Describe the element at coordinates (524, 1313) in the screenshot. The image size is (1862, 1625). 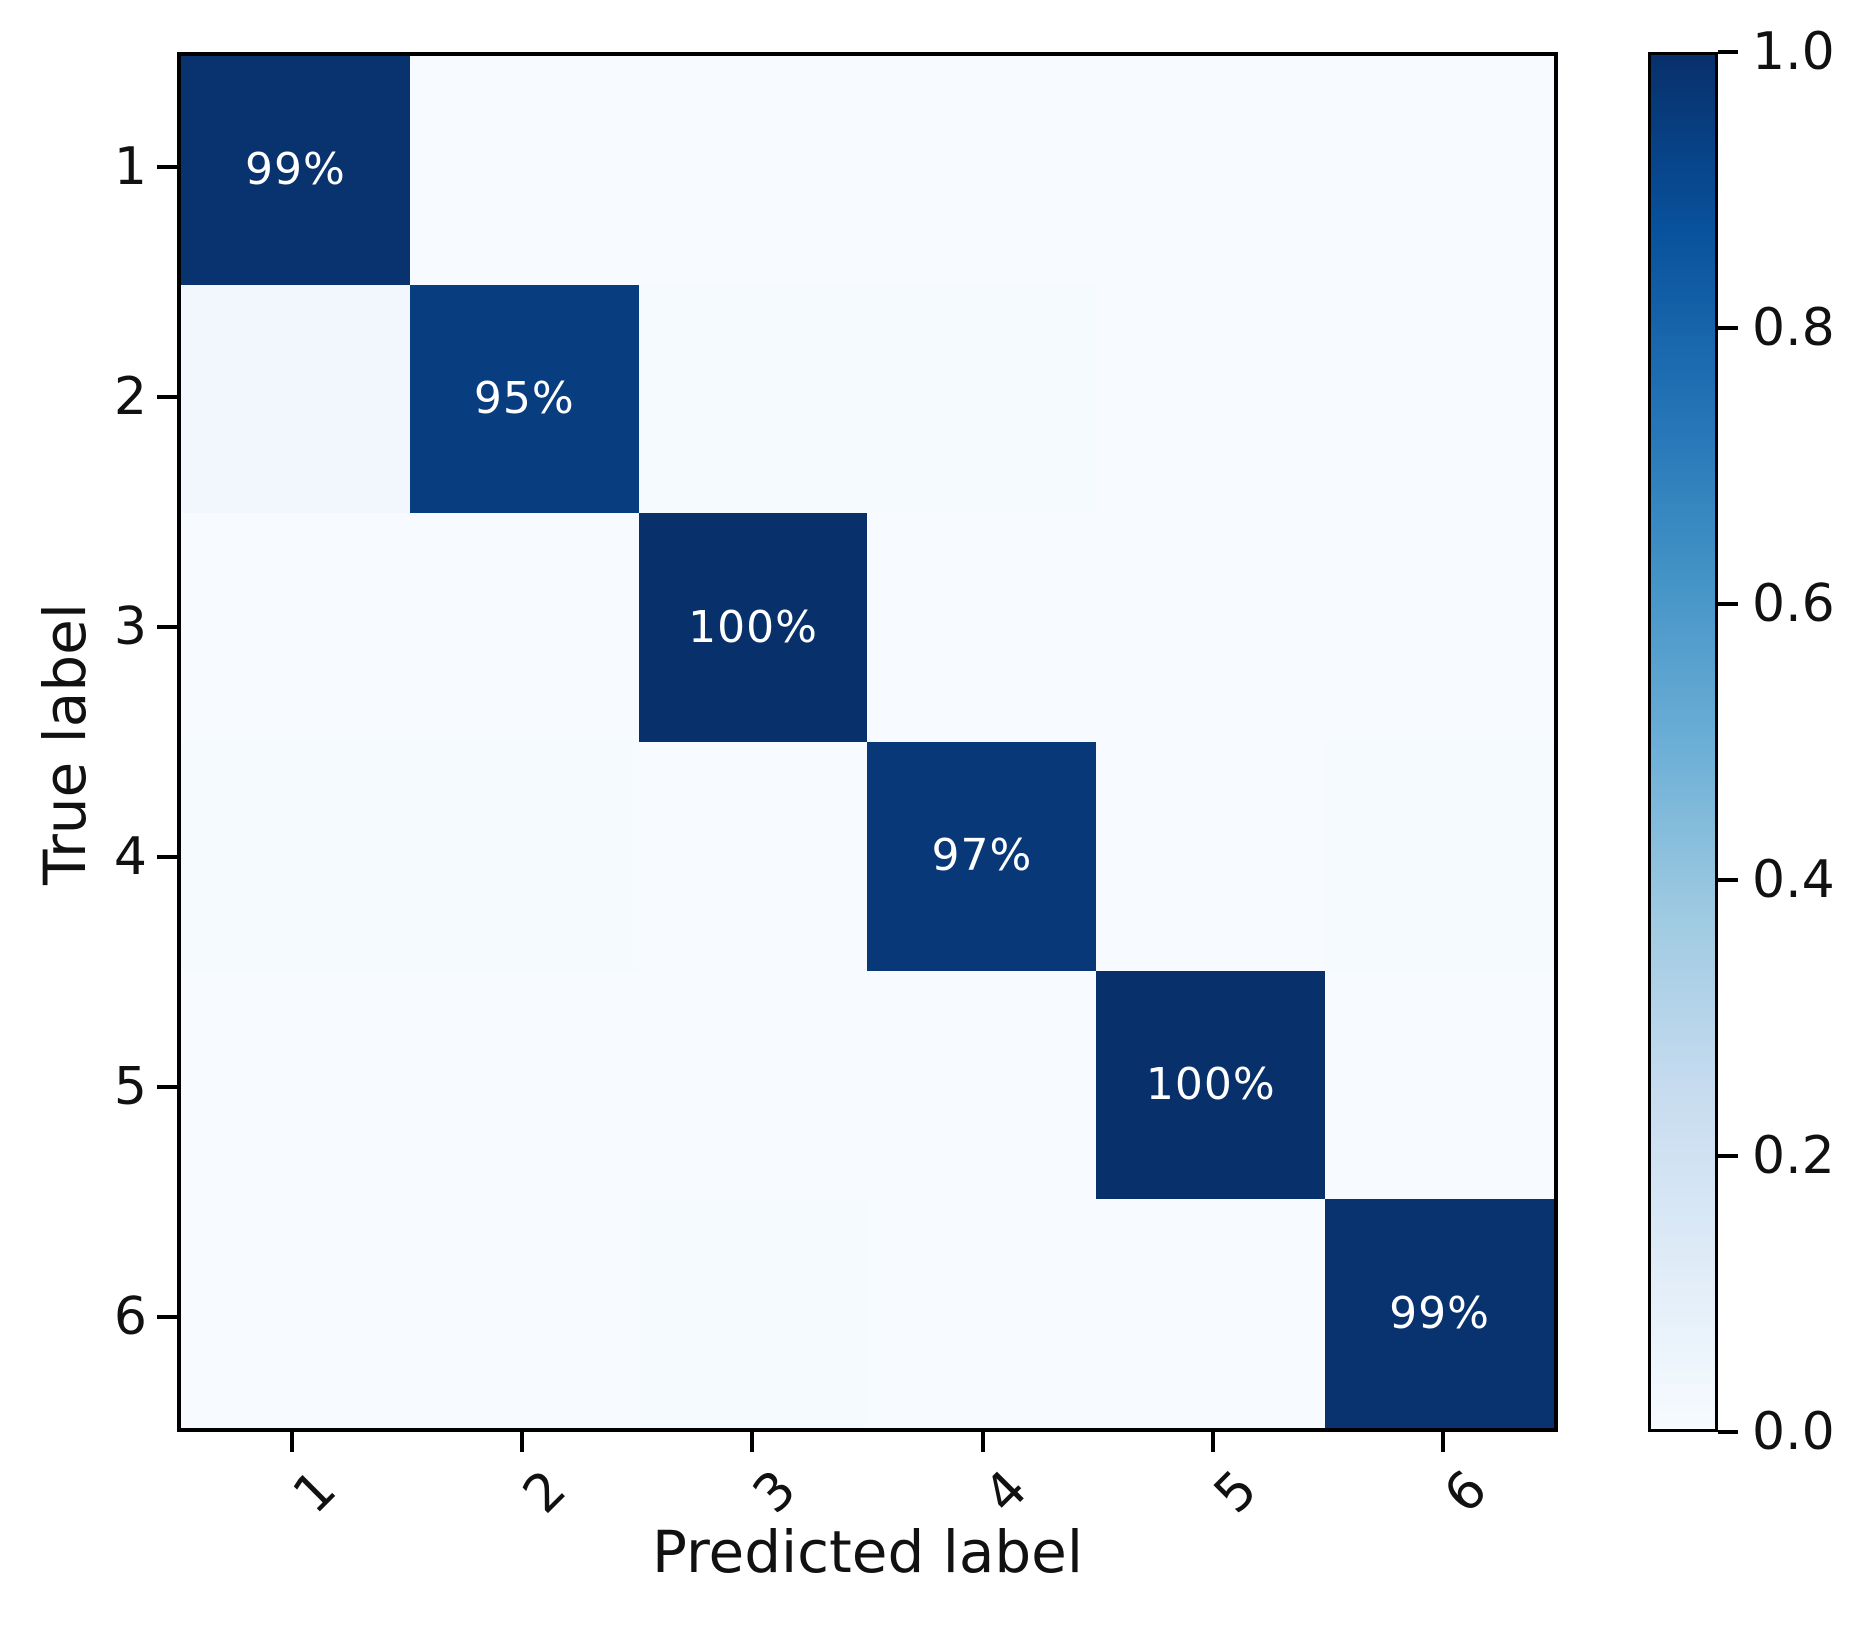
I see `matrix-cell-r6-c2` at that location.